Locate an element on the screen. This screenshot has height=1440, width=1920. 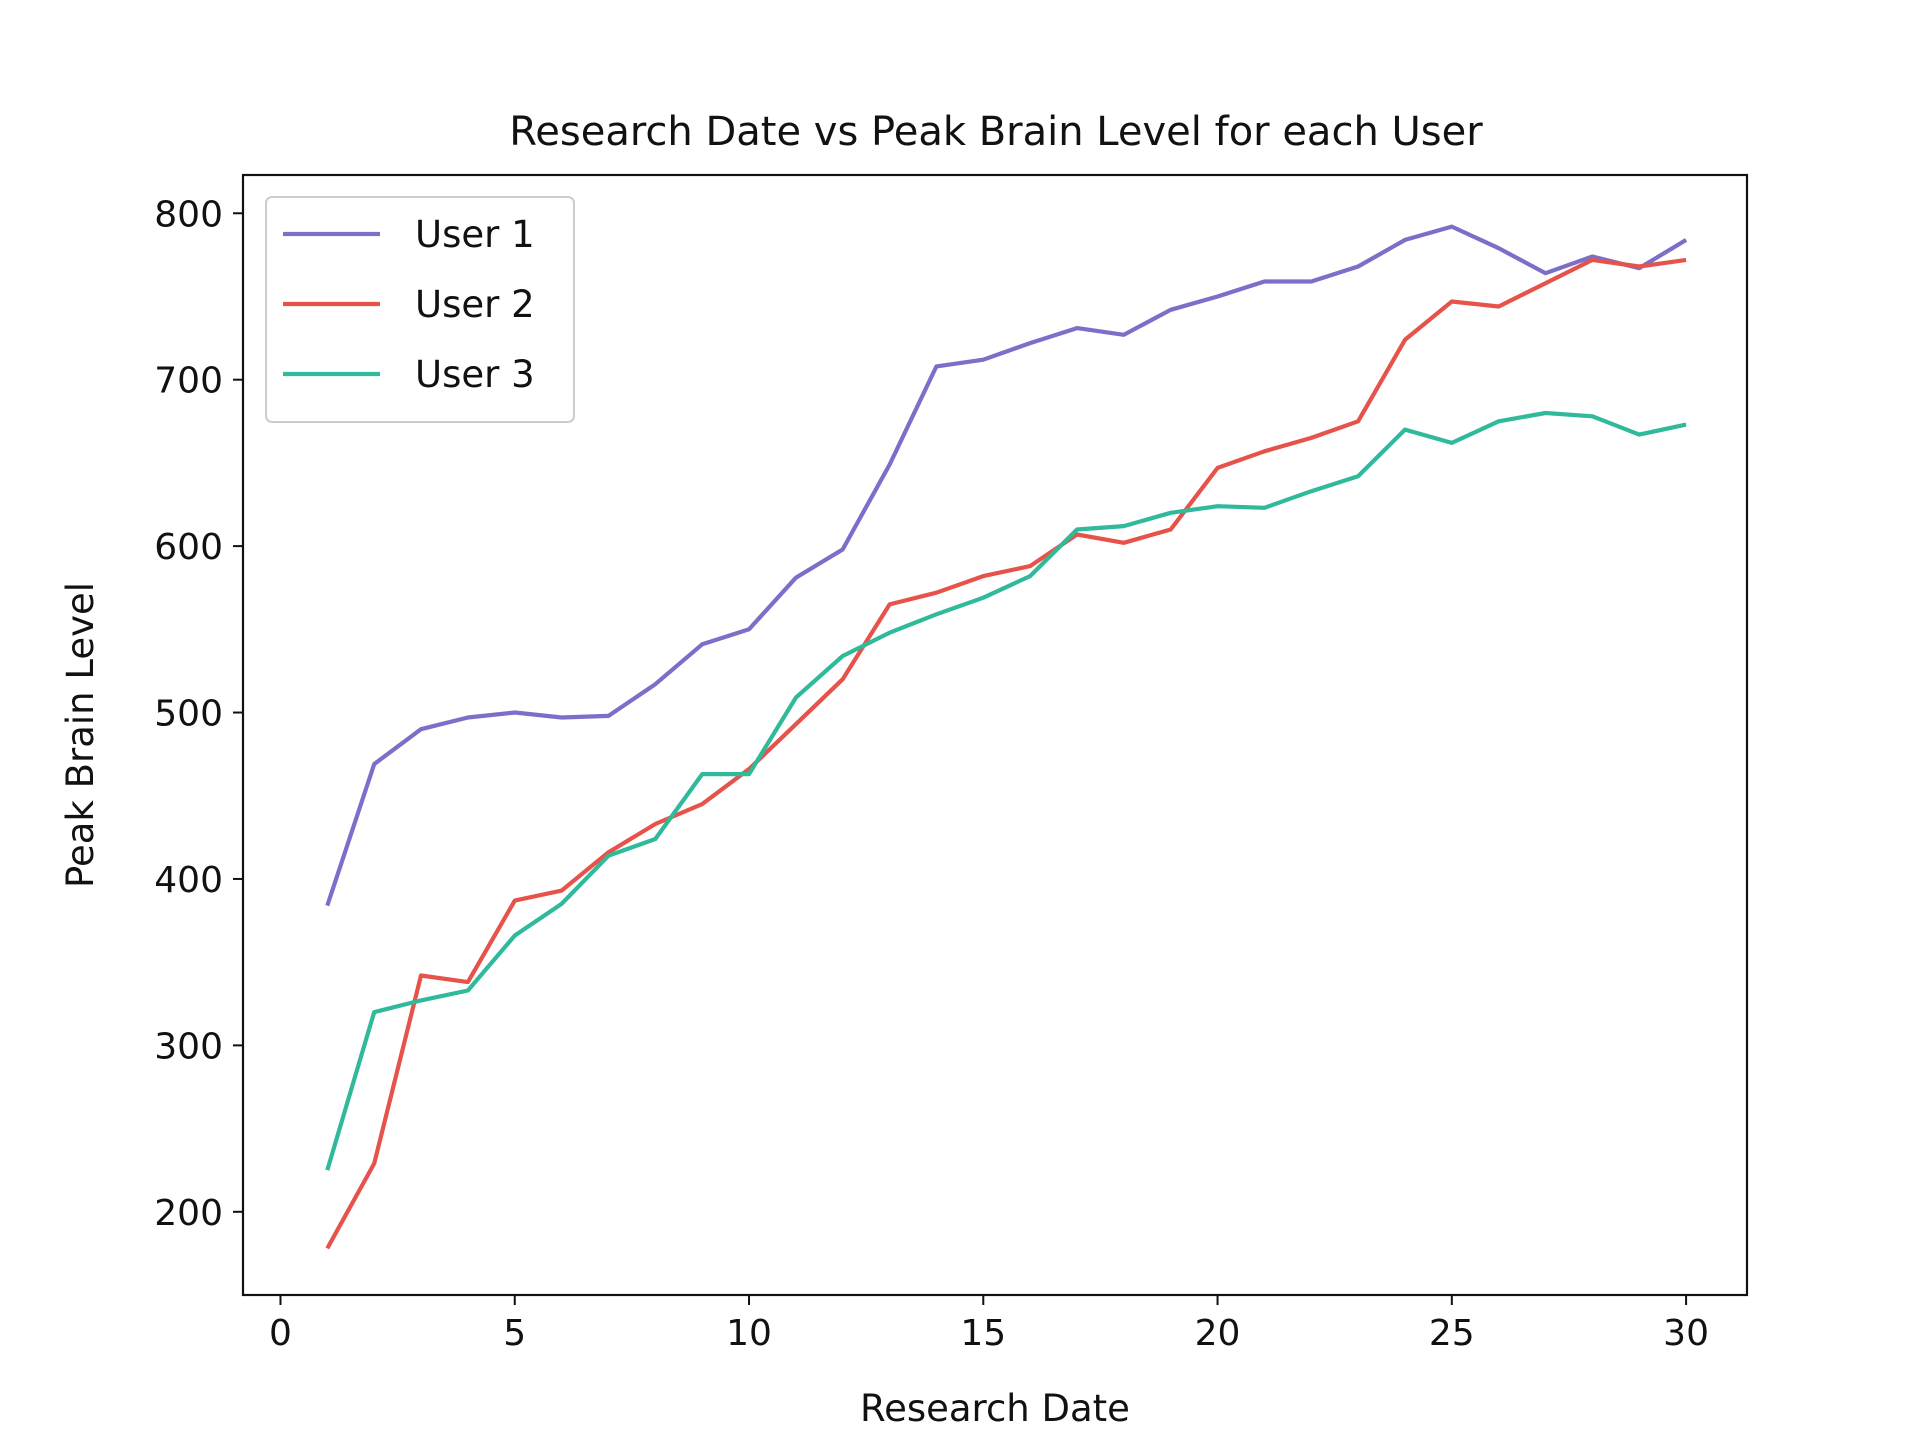
y-tick-label: 500 is located at coordinates (188, 714).